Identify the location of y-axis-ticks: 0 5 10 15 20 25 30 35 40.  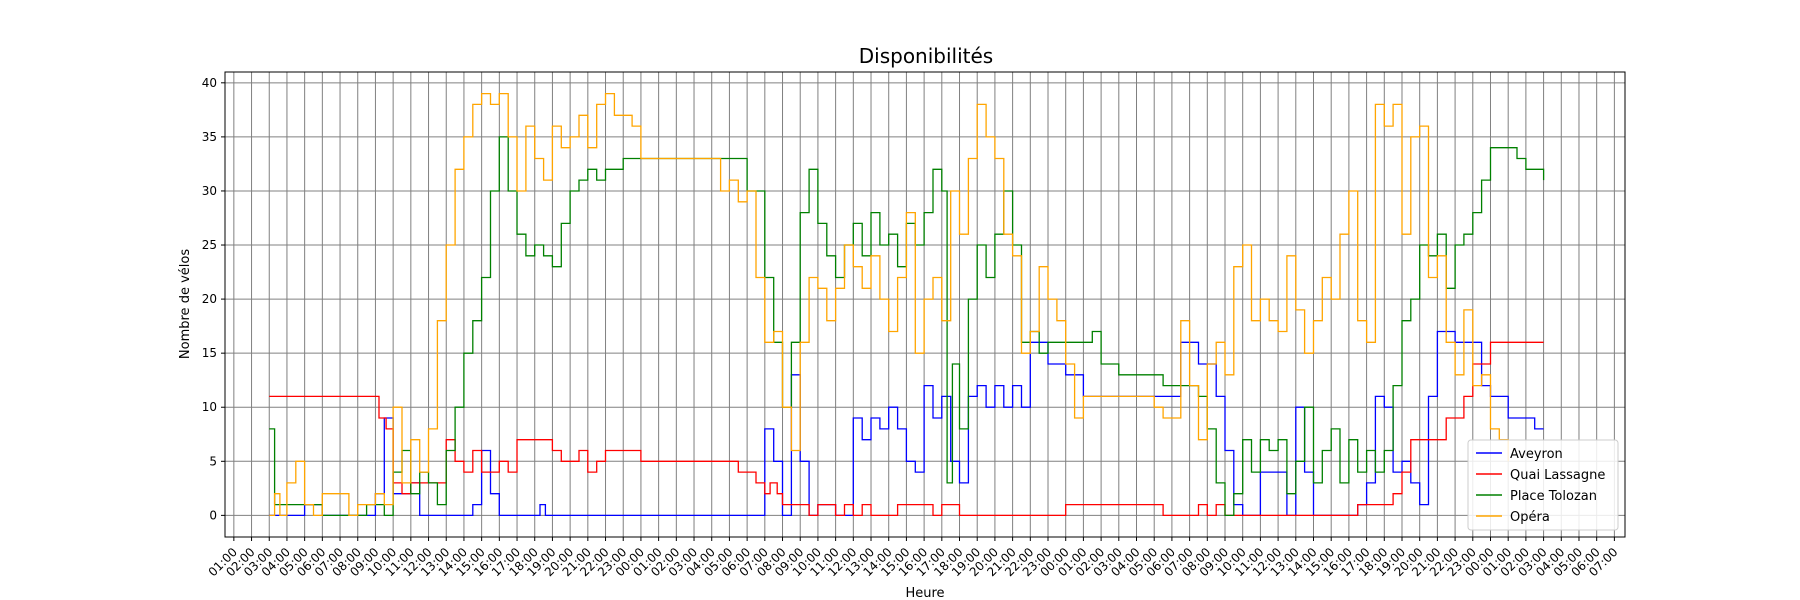
(213, 299).